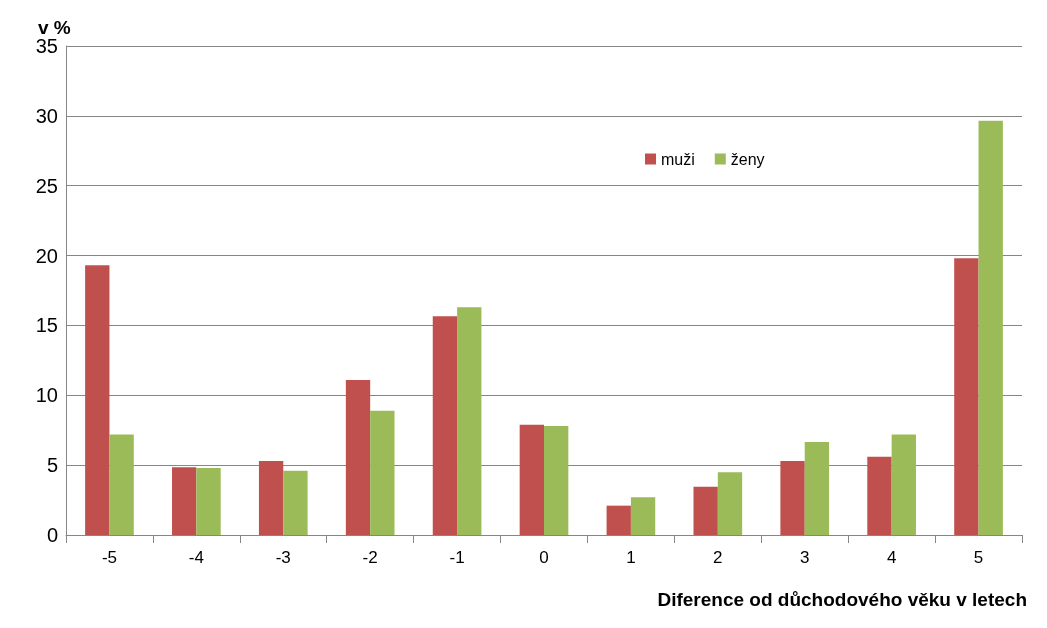 The width and height of the screenshot is (1047, 628). I want to click on y-tick-label: 15, so click(46, 325).